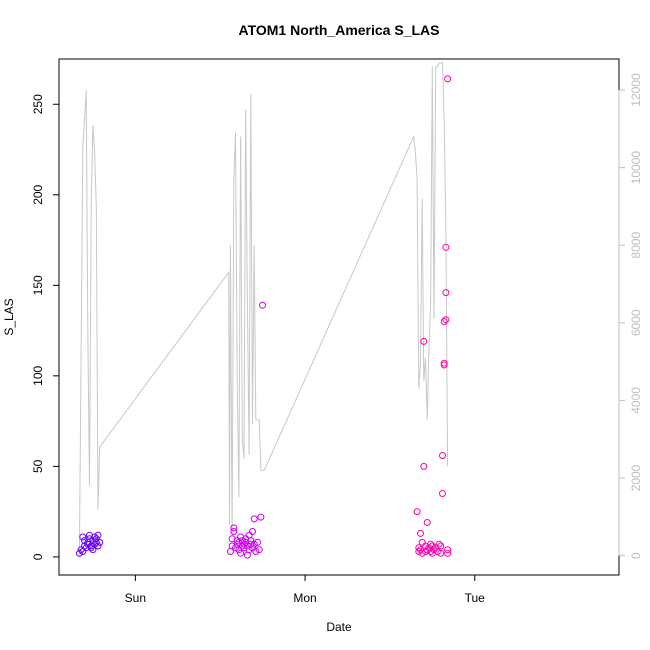  I want to click on y2-tick-label: 12000, so click(636, 90).